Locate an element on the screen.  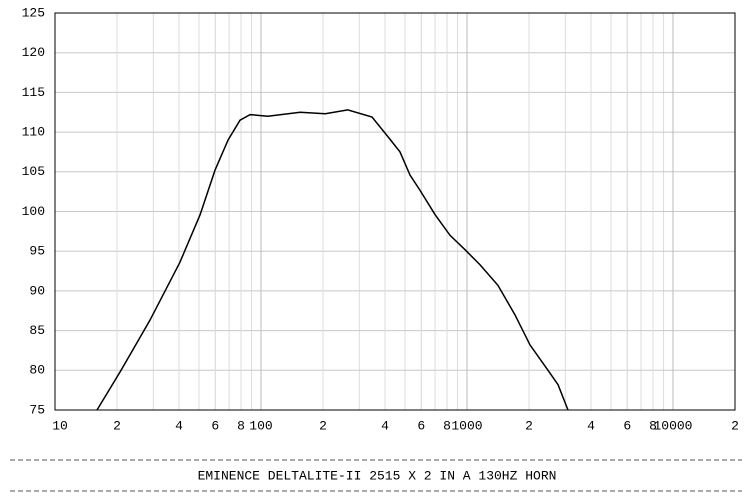
y-tick-label: 75 is located at coordinates (37, 409).